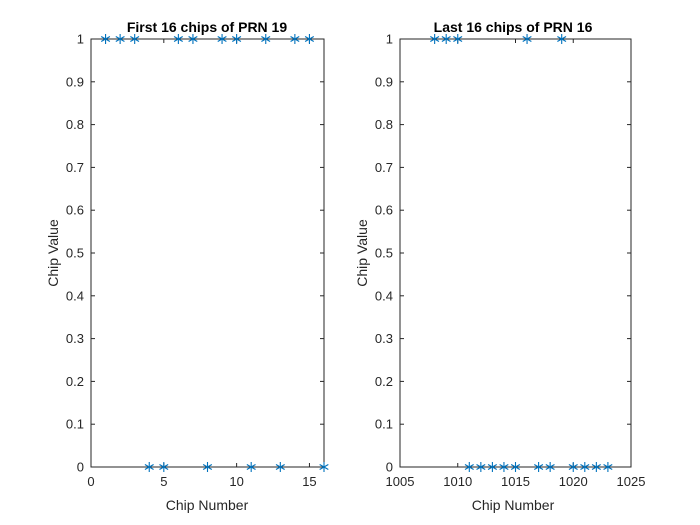 This screenshot has height=525, width=700. Describe the element at coordinates (384, 253) in the screenshot. I see `right-y-tick-label: 0.5` at that location.